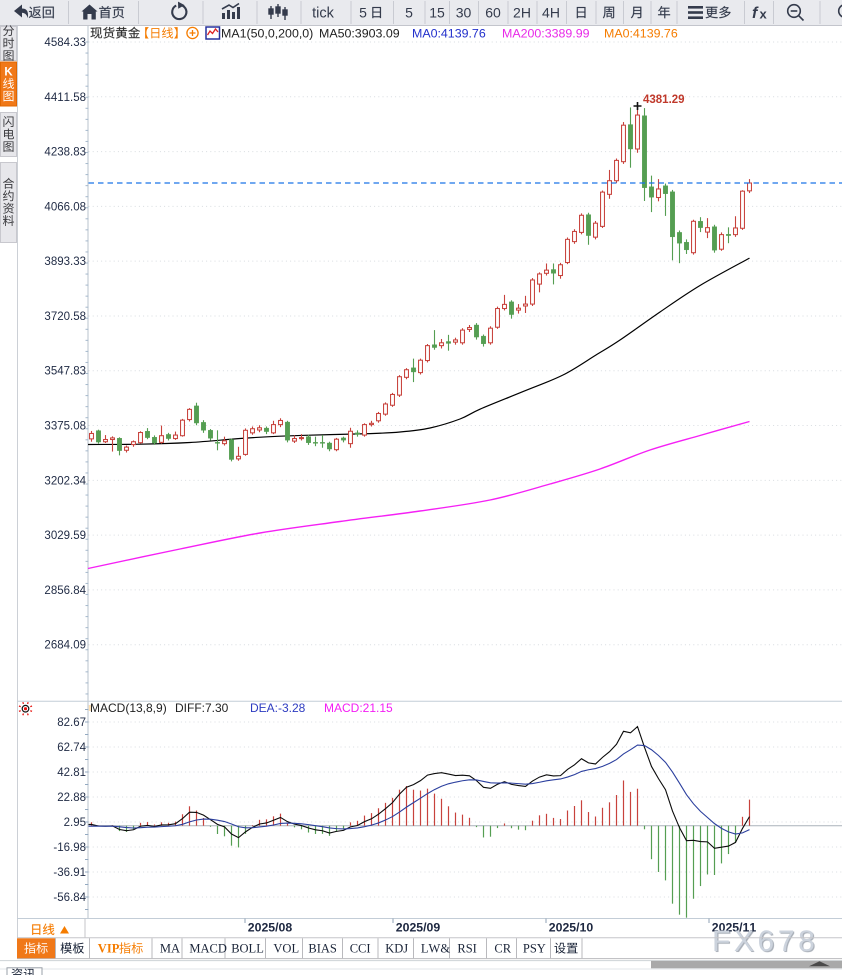 This screenshot has width=842, height=975. I want to click on svg-text: MACD:21.15, so click(358, 708).